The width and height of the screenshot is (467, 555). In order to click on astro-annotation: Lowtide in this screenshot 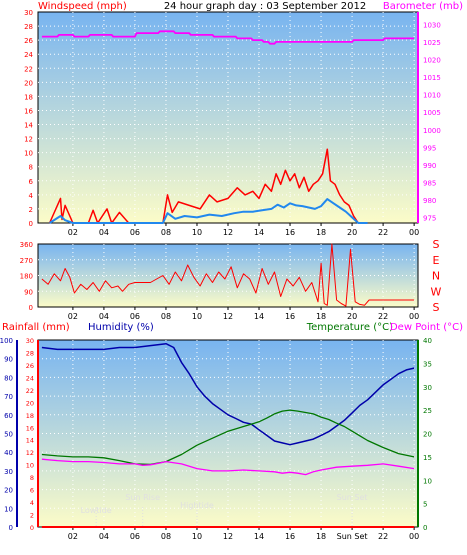, I will do `click(96, 510)`.